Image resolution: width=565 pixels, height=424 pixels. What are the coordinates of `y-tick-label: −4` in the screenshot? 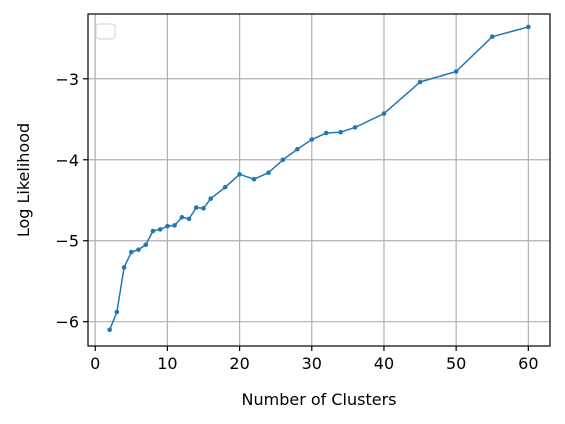 It's located at (67, 160).